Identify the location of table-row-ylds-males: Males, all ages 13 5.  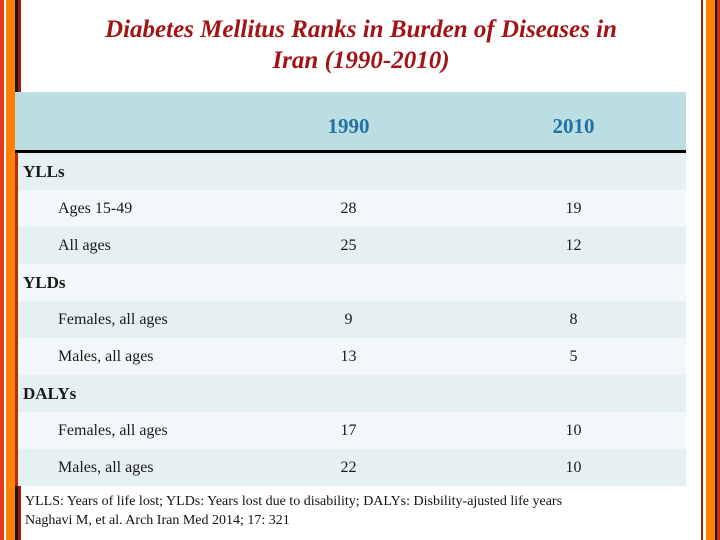
(352, 356).